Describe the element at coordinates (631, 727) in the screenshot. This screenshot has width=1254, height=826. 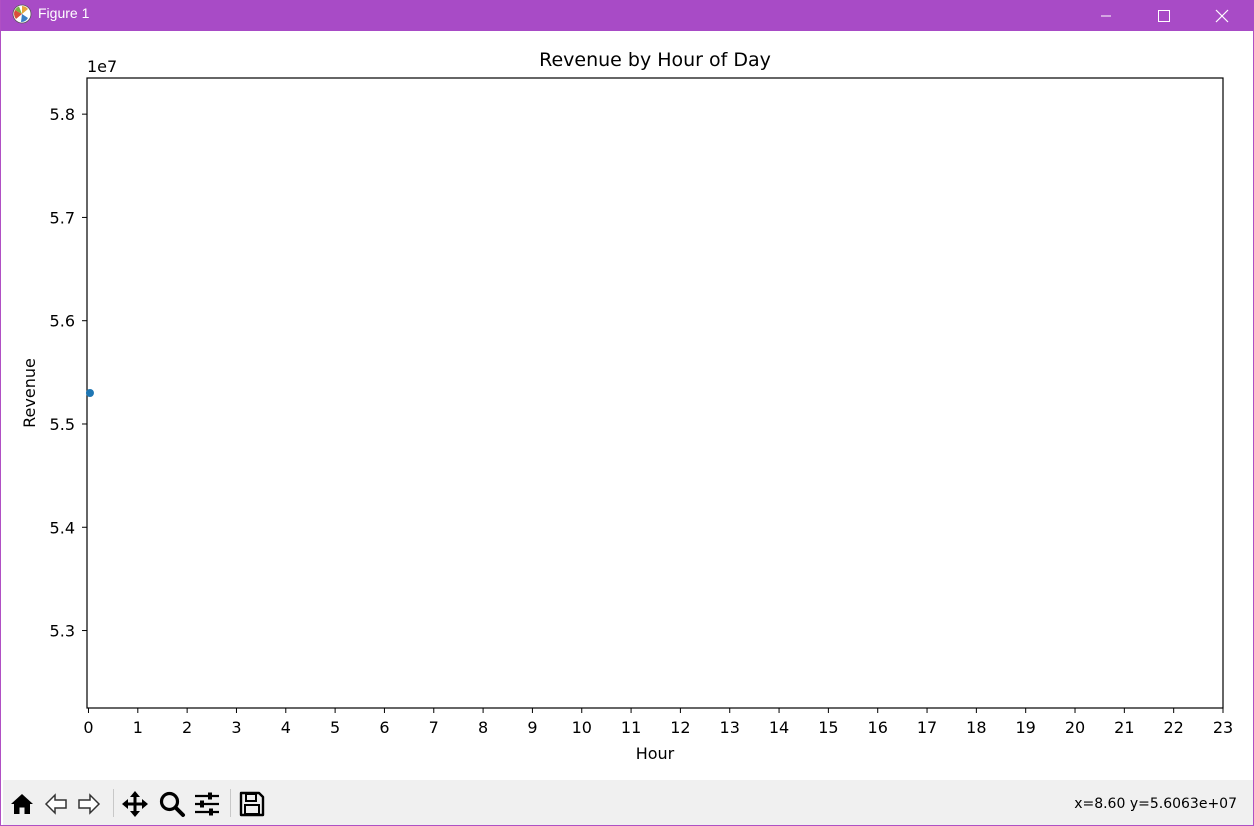
I see `x-tick-label: 11` at that location.